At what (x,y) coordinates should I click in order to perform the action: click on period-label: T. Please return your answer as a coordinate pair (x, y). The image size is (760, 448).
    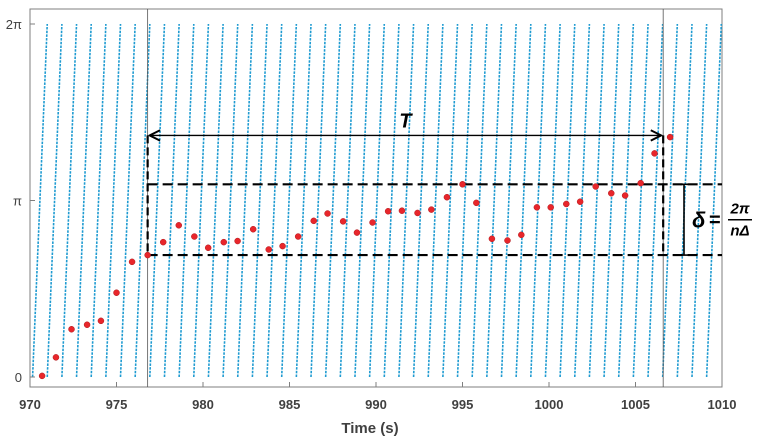
    Looking at the image, I should click on (406, 121).